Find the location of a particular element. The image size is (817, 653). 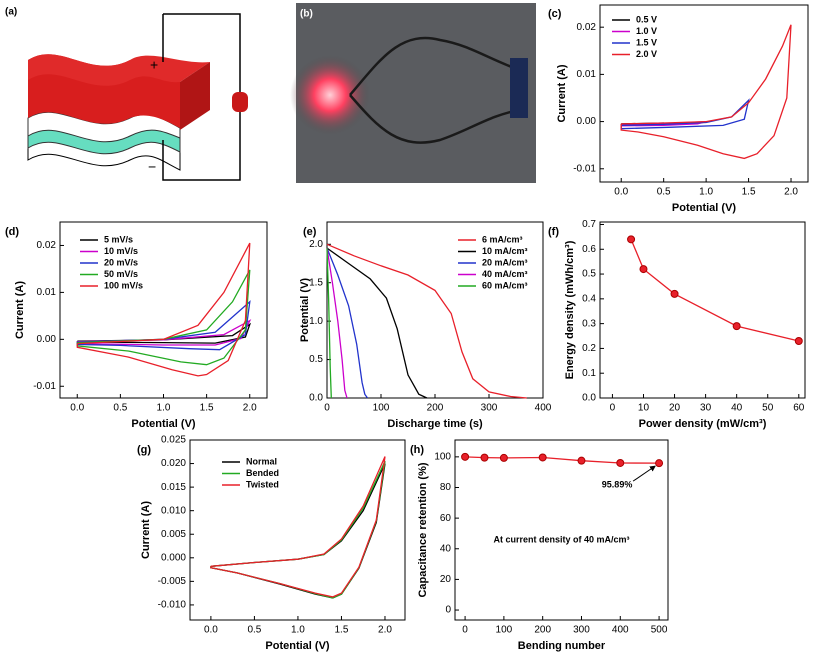

legend-label: 10 mA/cm³ is located at coordinates (505, 251).